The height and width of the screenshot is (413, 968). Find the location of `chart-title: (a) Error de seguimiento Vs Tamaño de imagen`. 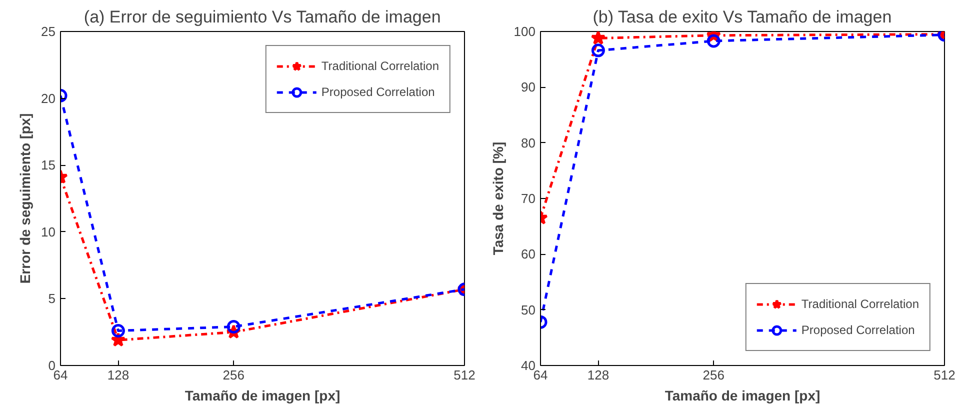

chart-title: (a) Error de seguimiento Vs Tamaño de imagen is located at coordinates (262, 17).